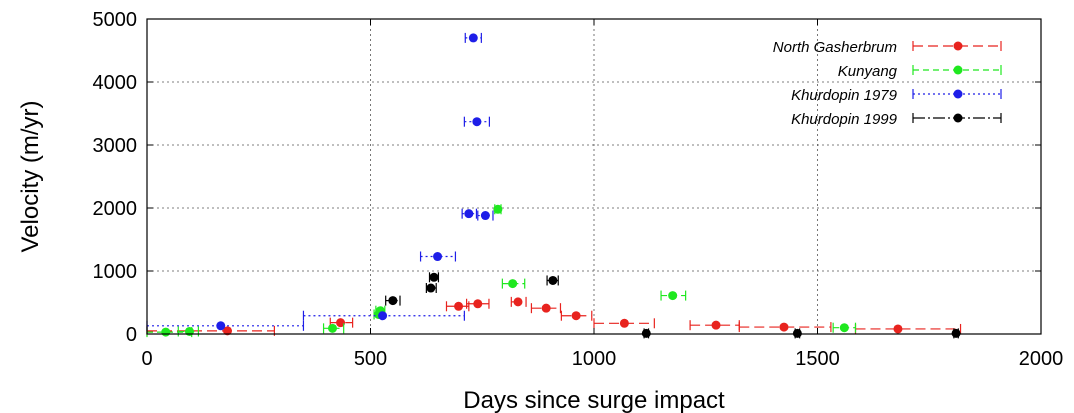  I want to click on y-tick-label: 0, so click(131, 335).